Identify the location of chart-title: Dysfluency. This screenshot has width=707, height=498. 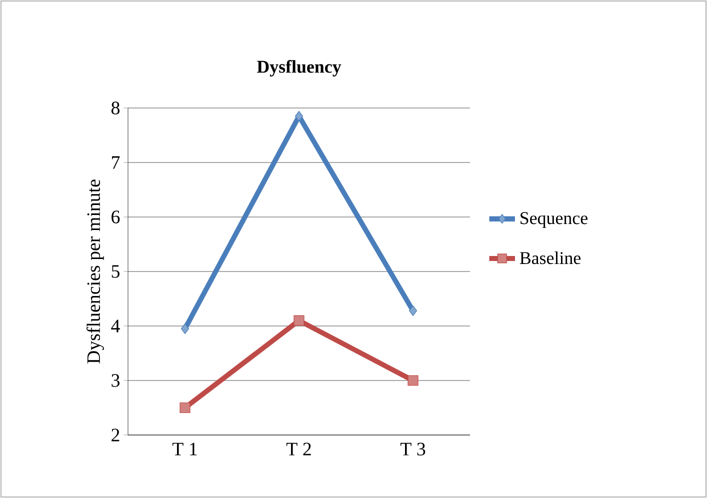
(299, 68).